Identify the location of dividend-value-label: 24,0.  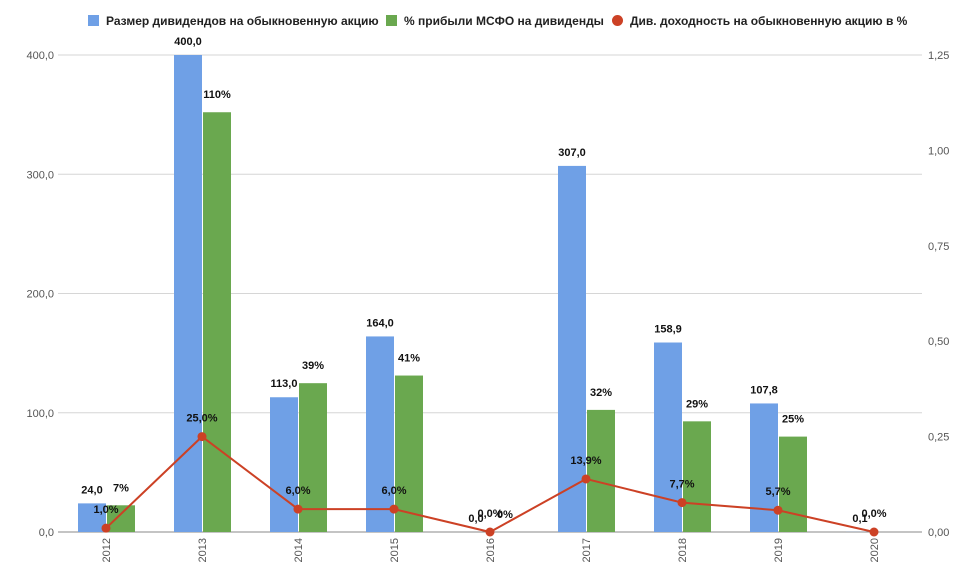
(91, 490).